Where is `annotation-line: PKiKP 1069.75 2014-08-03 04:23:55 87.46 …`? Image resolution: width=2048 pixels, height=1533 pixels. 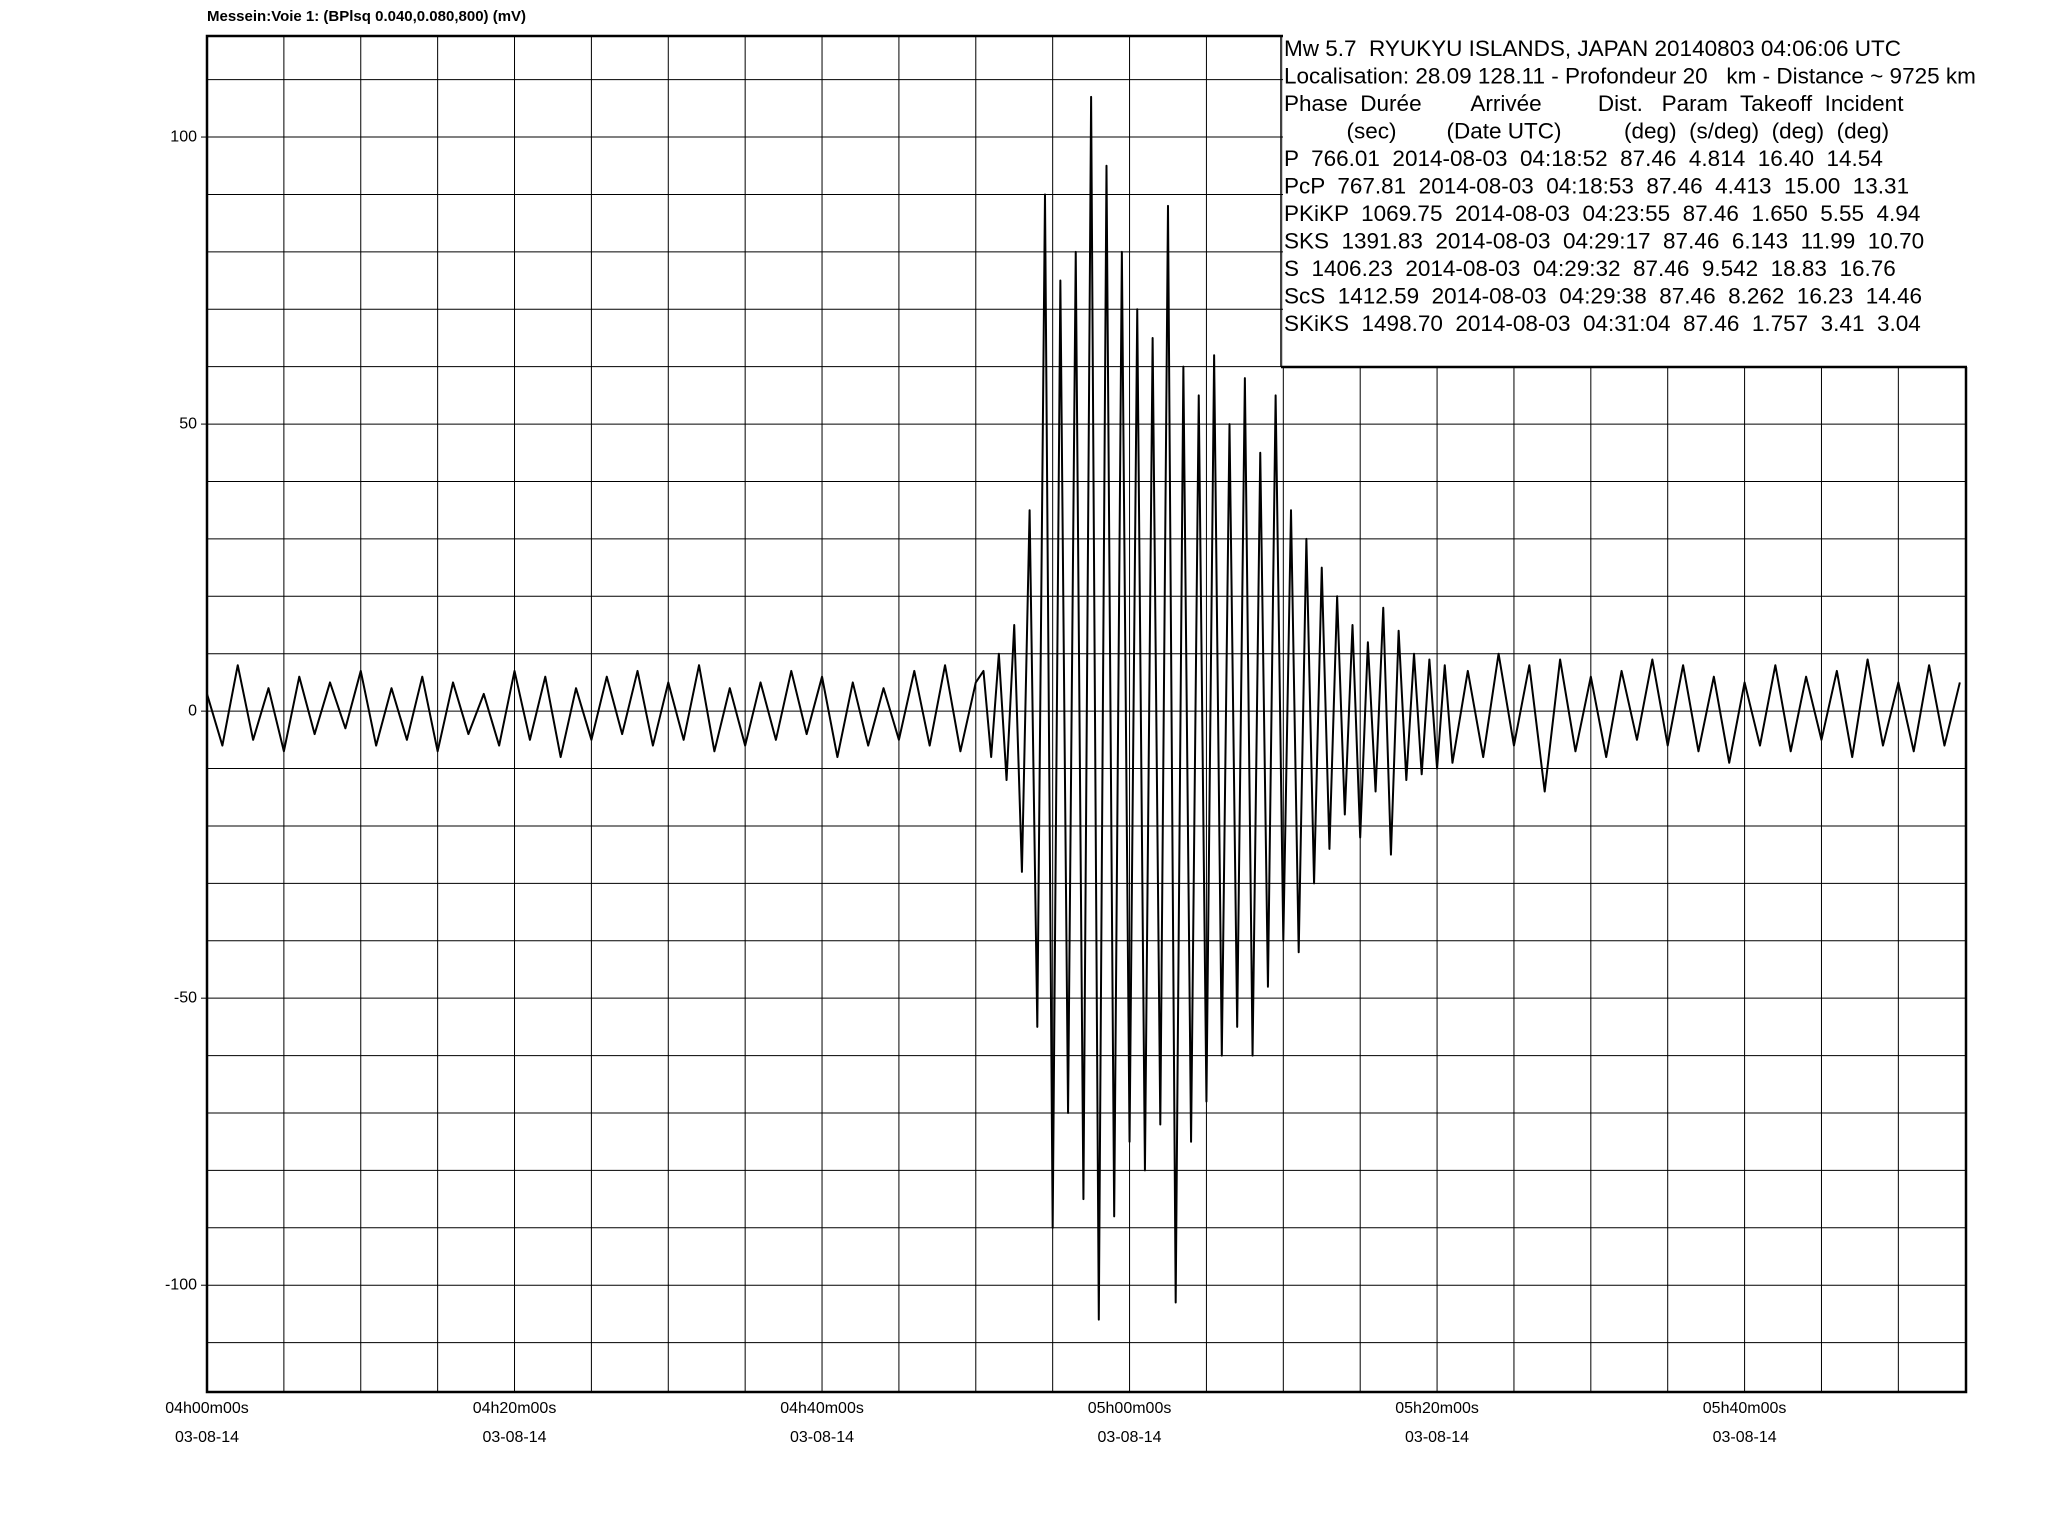
annotation-line: PKiKP 1069.75 2014-08-03 04:23:55 87.46 … is located at coordinates (1602, 213).